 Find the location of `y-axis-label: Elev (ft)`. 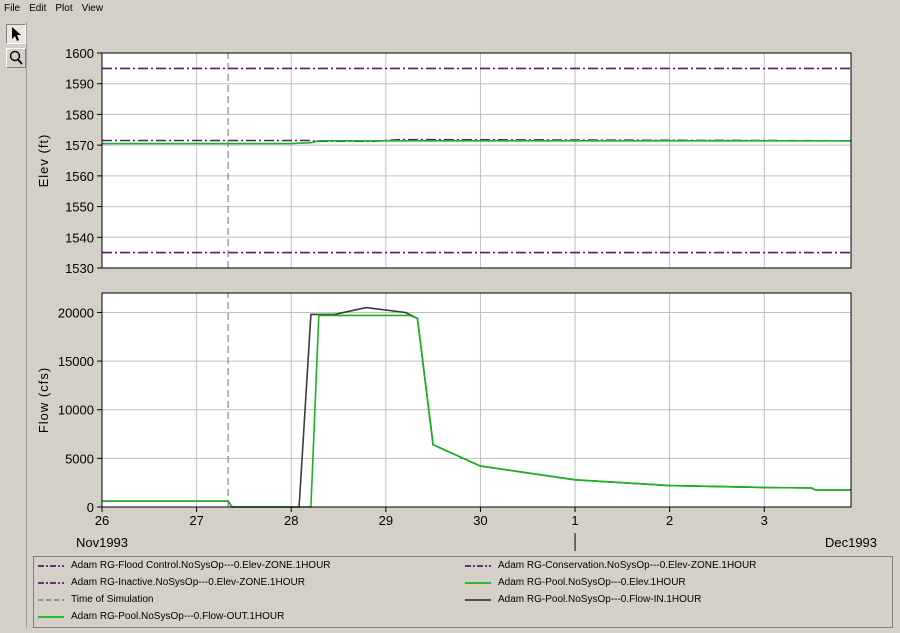

y-axis-label: Elev (ft) is located at coordinates (43, 161).